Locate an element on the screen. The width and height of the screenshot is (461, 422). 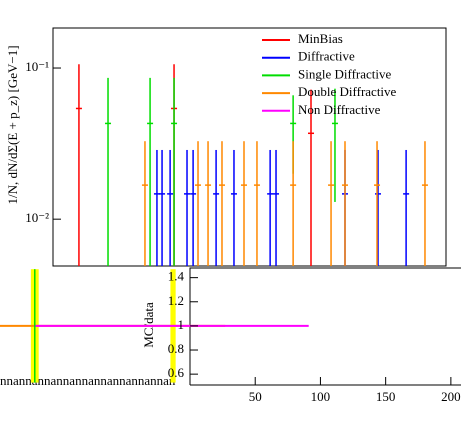
x-tick-label: 100 is located at coordinates (321, 396).